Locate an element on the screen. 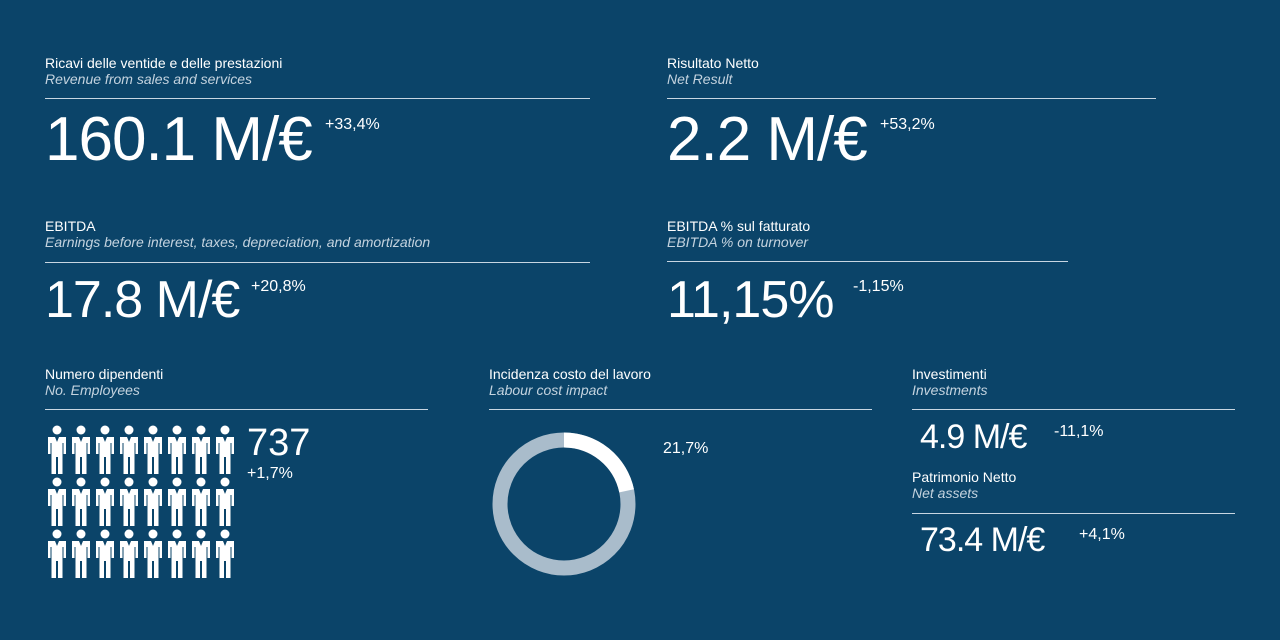  employees-title: Numero dipendenti is located at coordinates (104, 374).